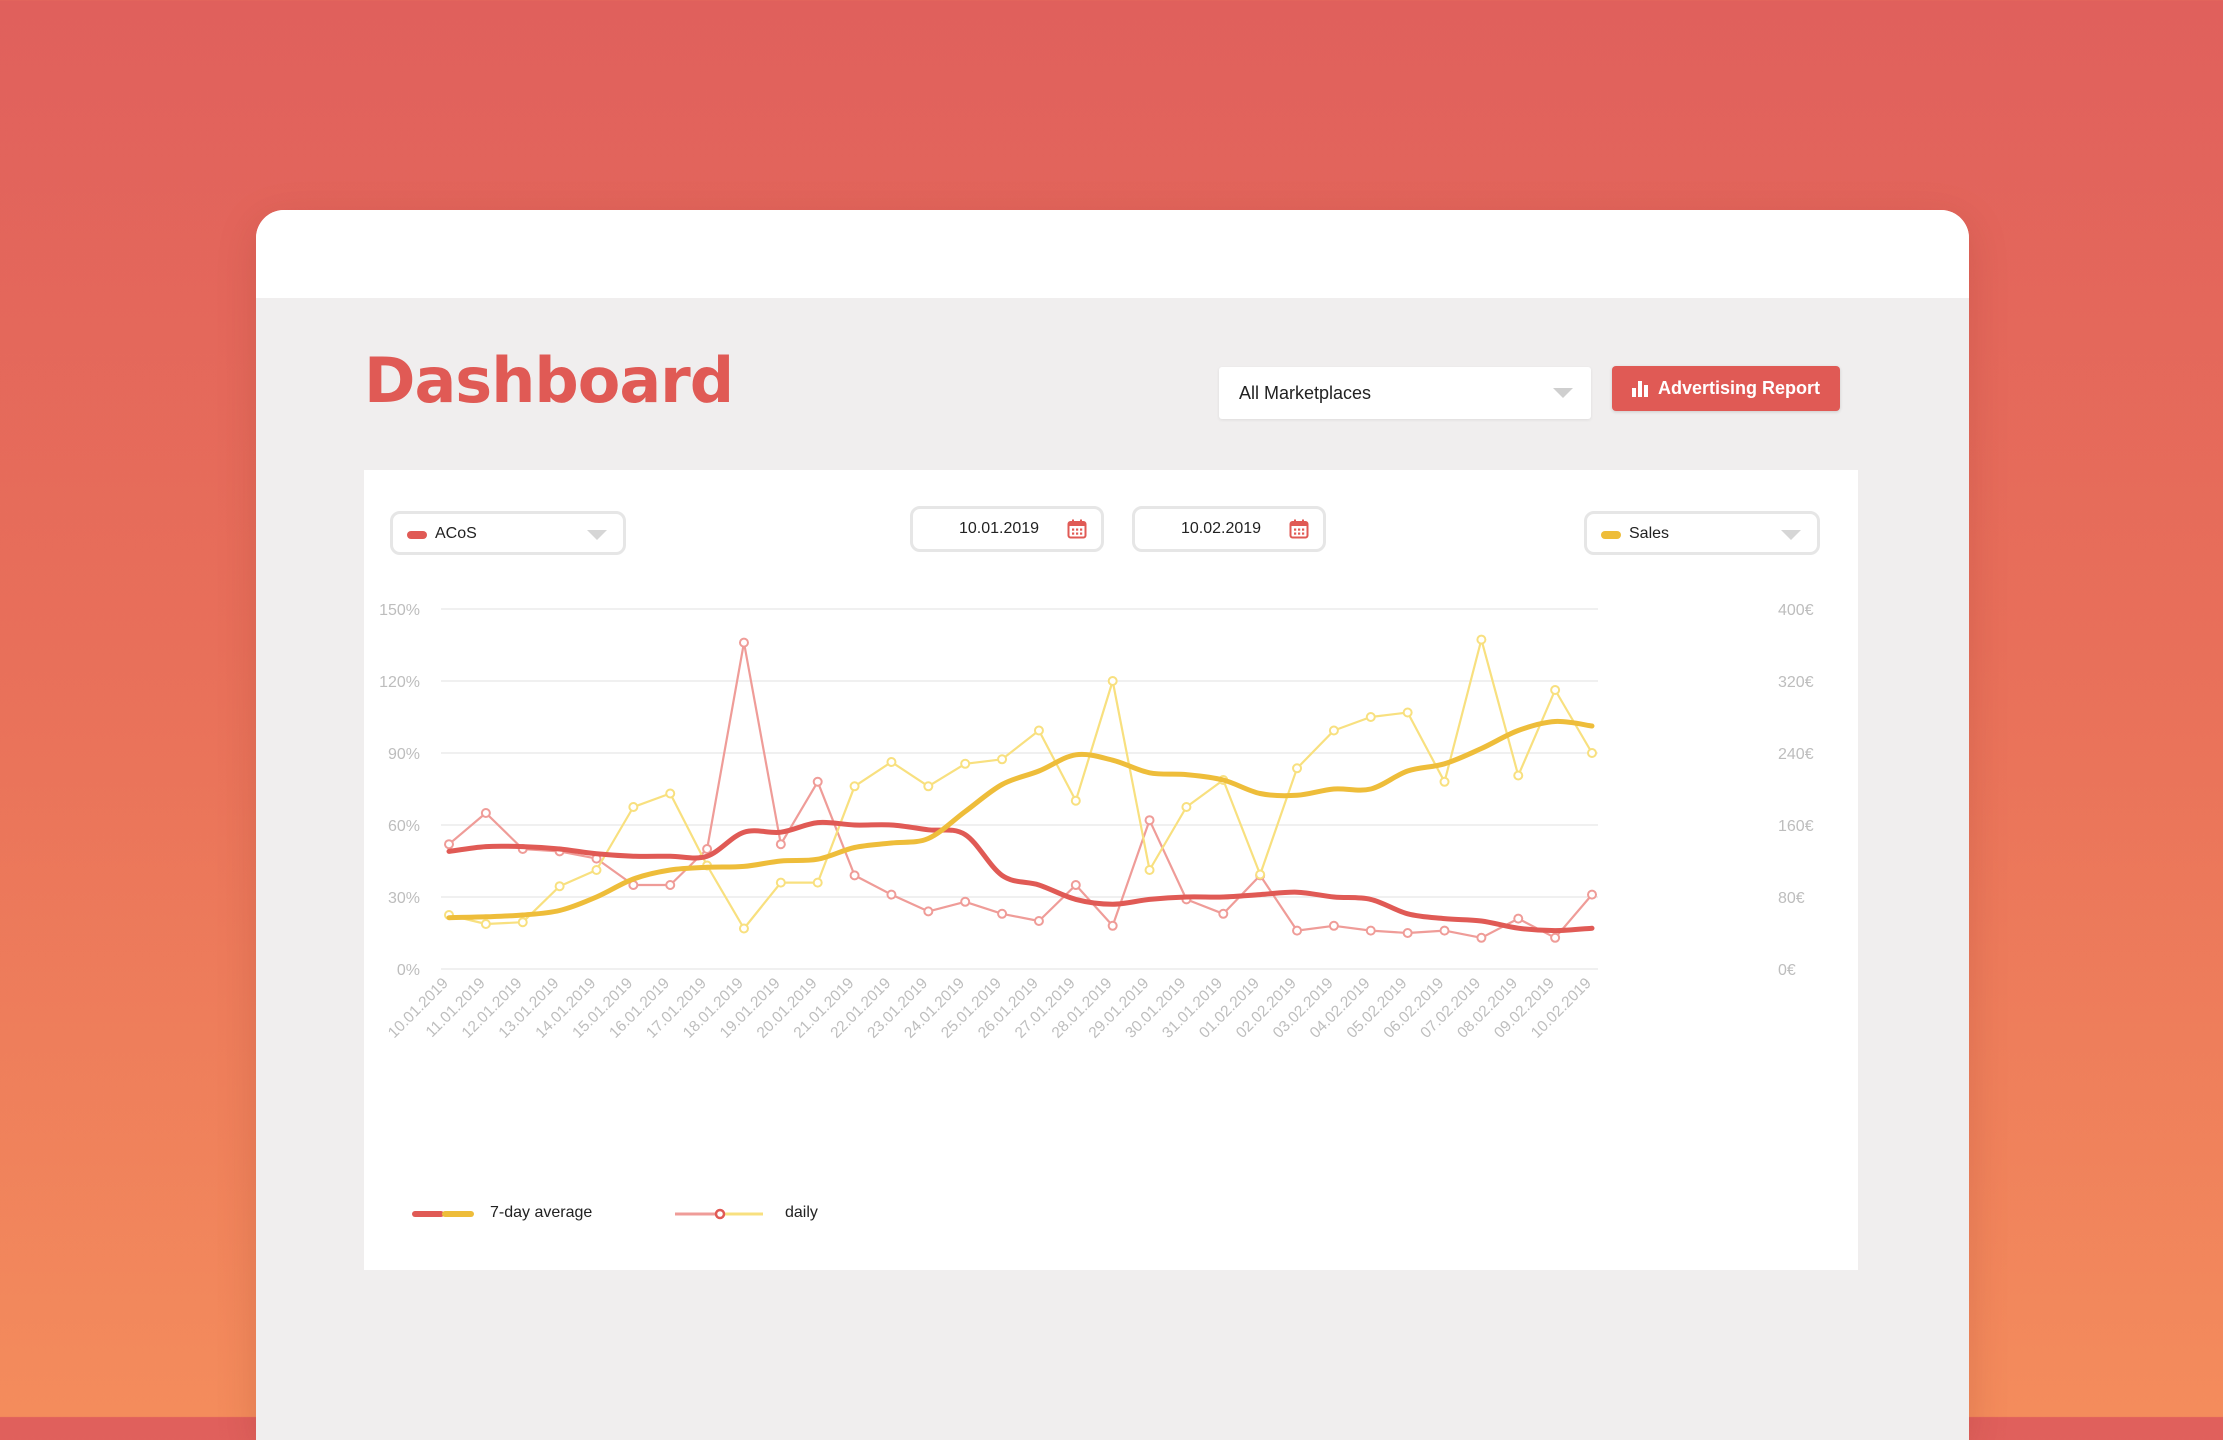 The width and height of the screenshot is (2223, 1440). What do you see at coordinates (1796, 826) in the screenshot?
I see `y-right-tick-label: 160€` at bounding box center [1796, 826].